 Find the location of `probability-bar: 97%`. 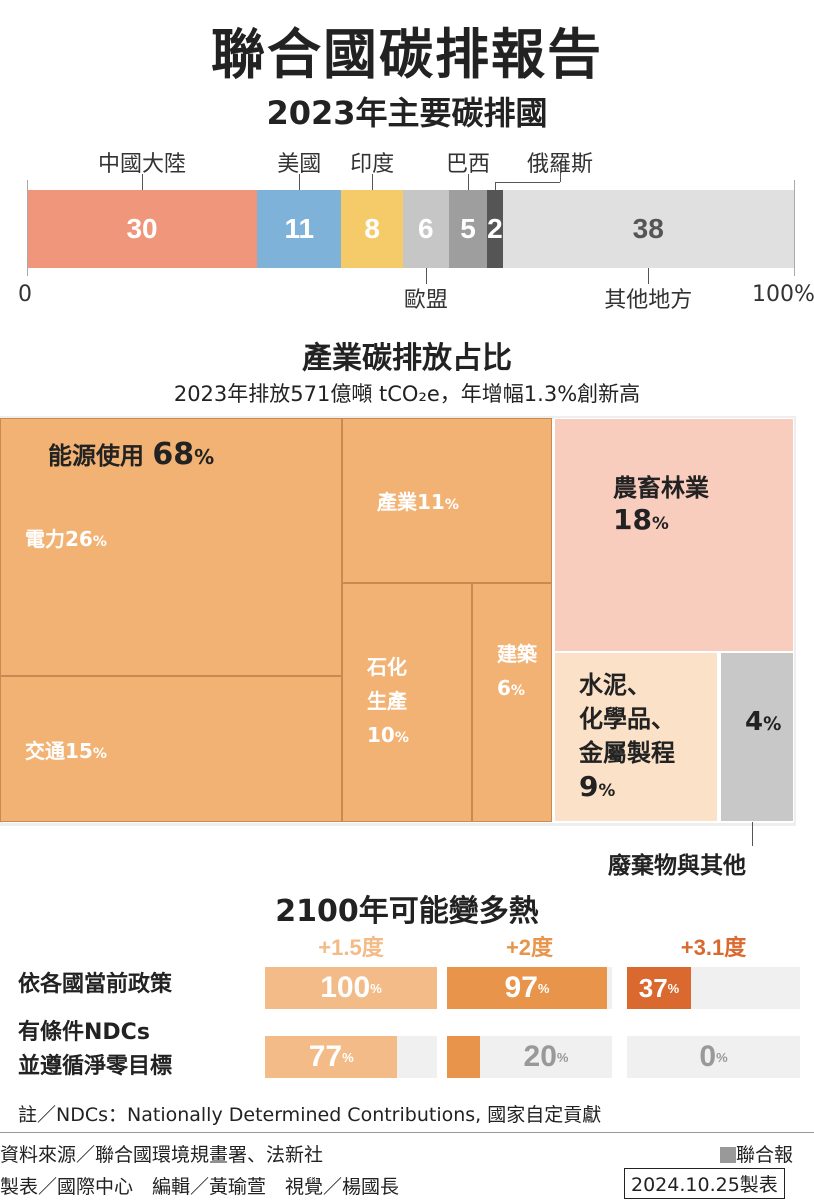

probability-bar: 97% is located at coordinates (529, 988).